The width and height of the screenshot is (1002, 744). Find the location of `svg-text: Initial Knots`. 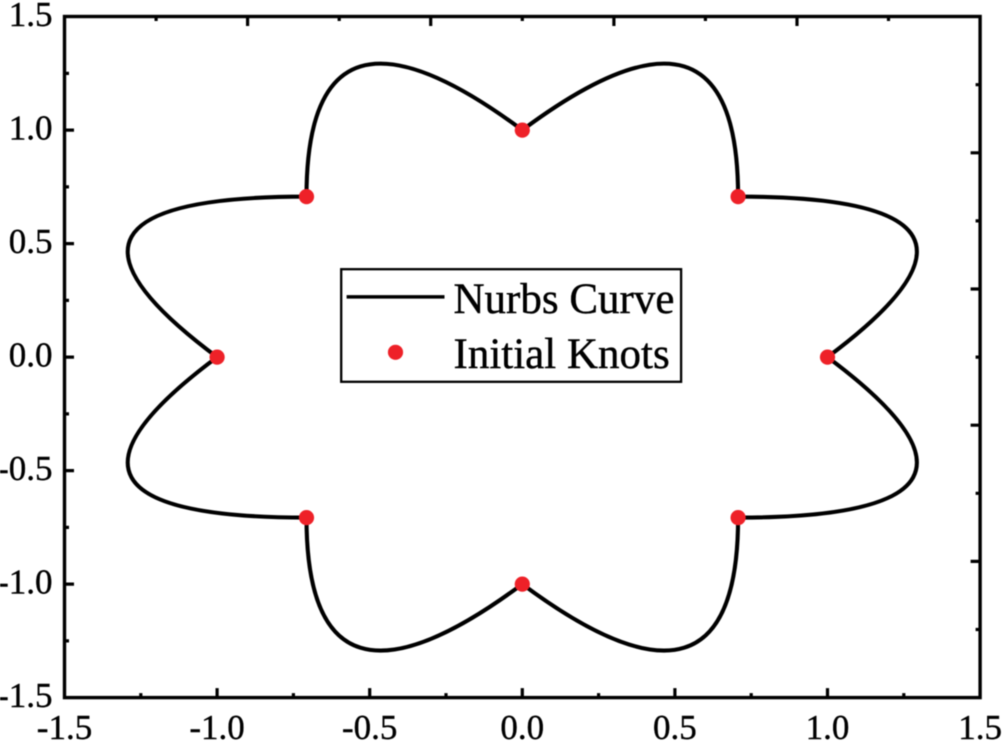

svg-text: Initial Knots is located at coordinates (562, 354).